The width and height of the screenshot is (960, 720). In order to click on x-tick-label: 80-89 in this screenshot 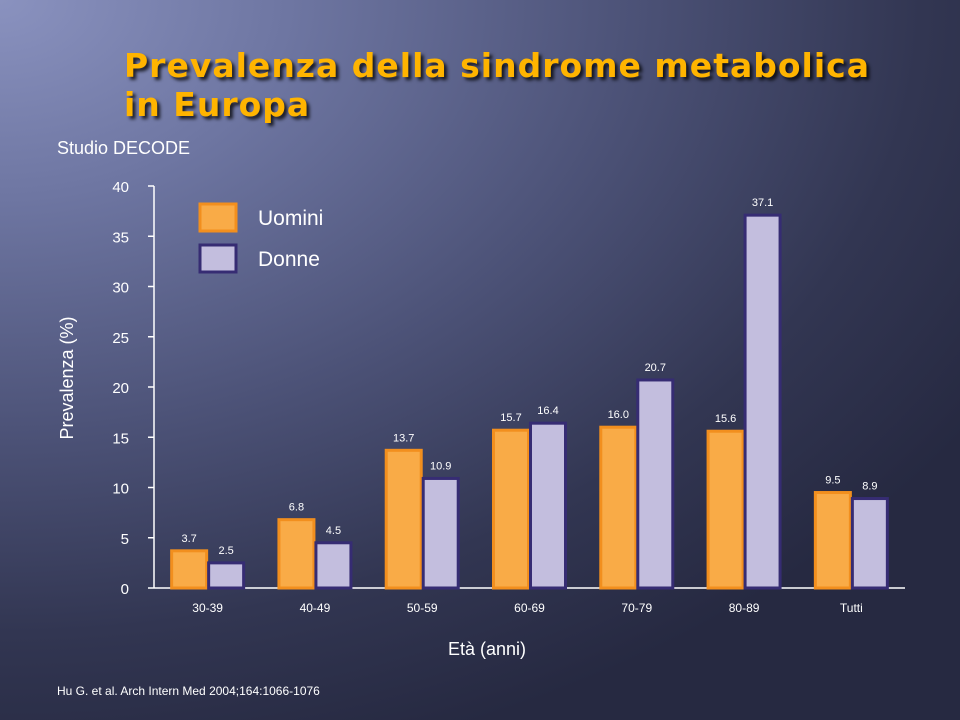, I will do `click(744, 608)`.